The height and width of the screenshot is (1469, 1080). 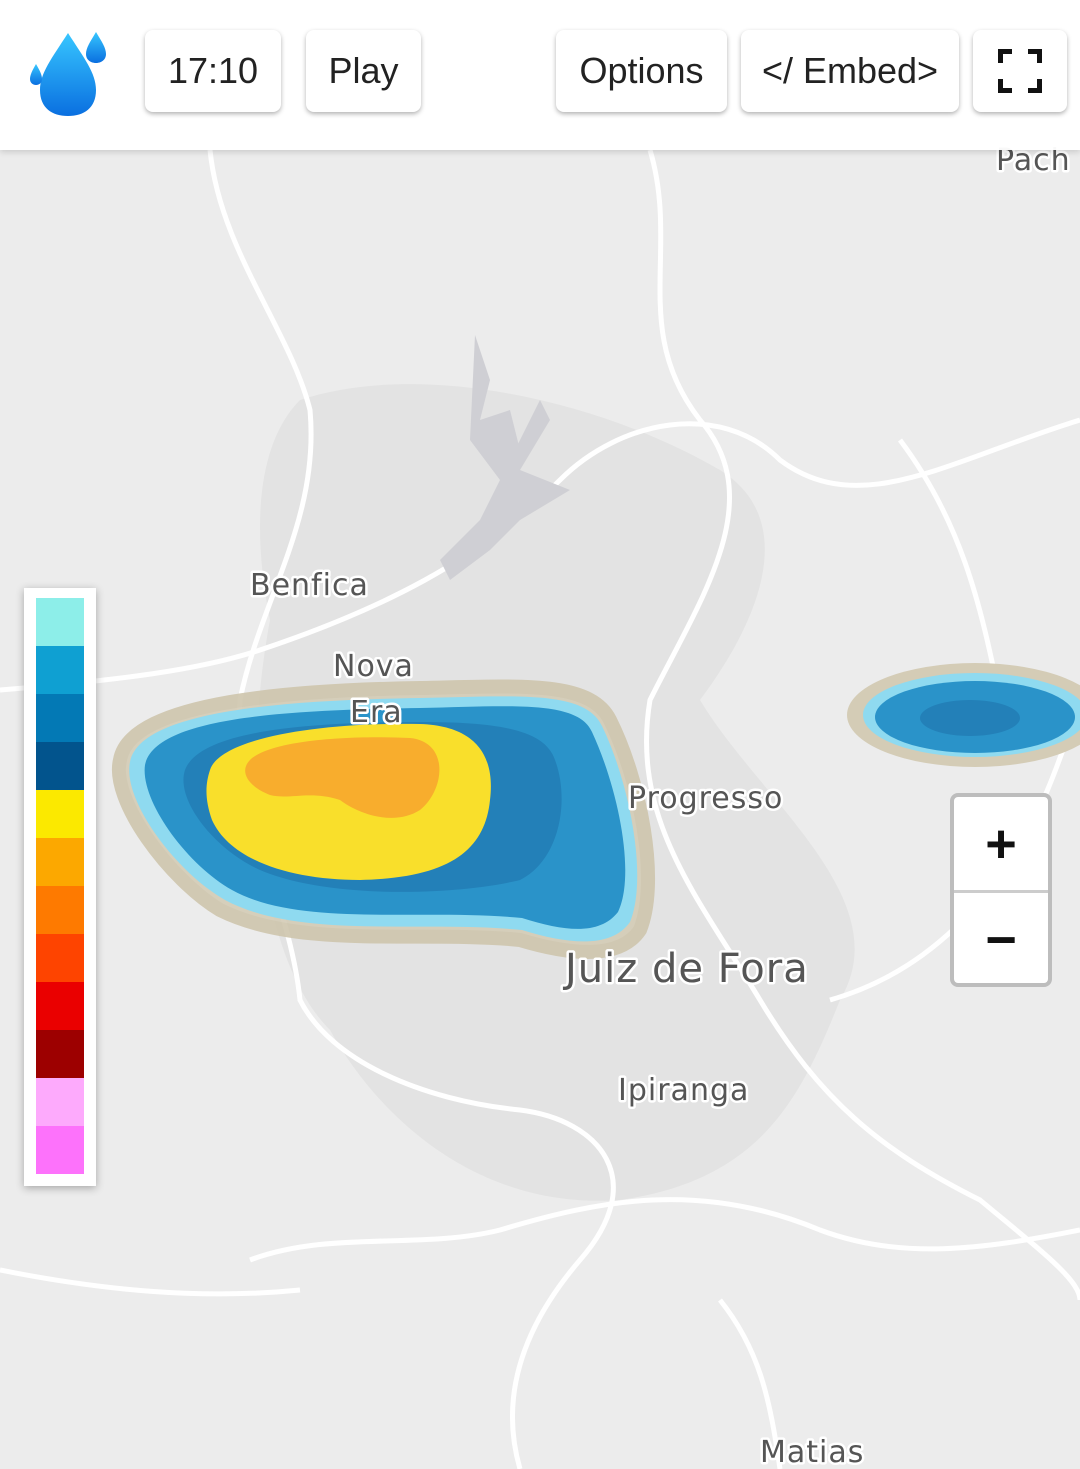 What do you see at coordinates (373, 666) in the screenshot?
I see `place-label: Nova` at bounding box center [373, 666].